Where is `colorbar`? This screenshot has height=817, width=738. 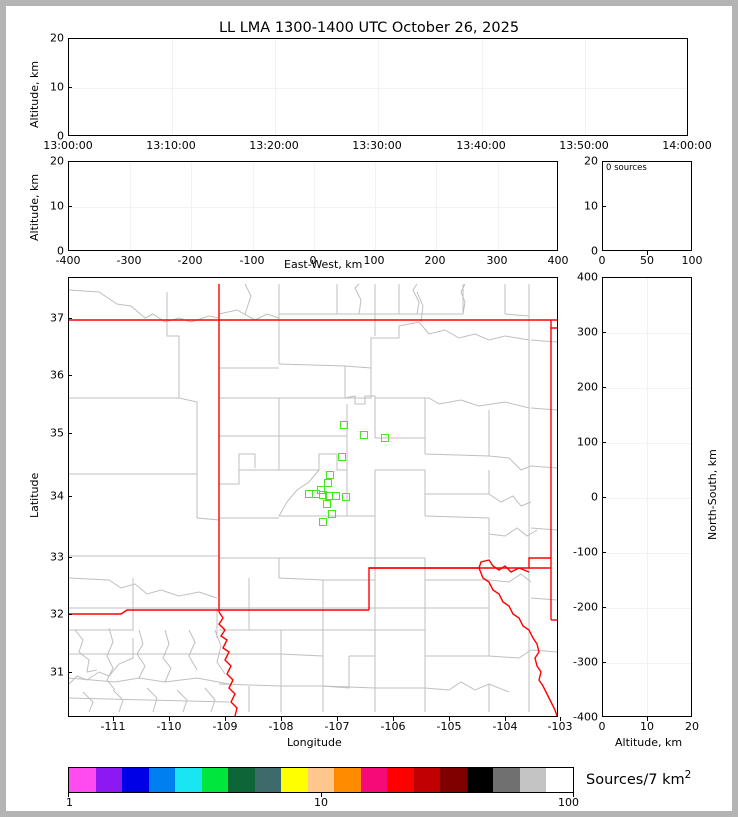
colorbar is located at coordinates (321, 780).